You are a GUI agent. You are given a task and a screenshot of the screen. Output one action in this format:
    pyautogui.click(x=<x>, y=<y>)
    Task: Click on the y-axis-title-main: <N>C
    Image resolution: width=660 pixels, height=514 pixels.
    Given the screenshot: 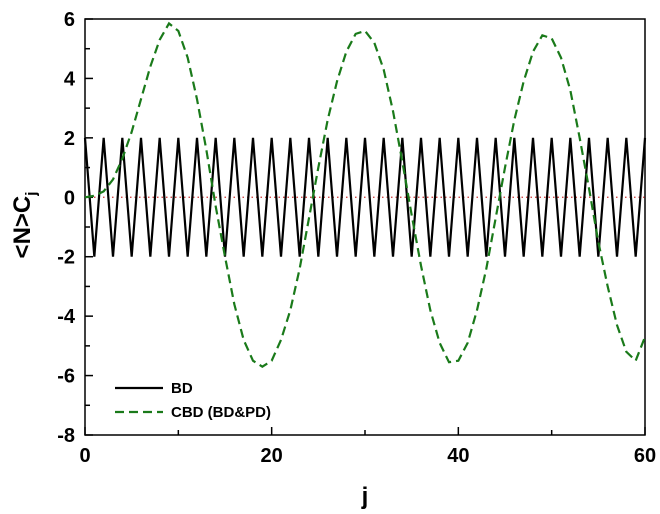 What is the action you would take?
    pyautogui.click(x=22, y=227)
    